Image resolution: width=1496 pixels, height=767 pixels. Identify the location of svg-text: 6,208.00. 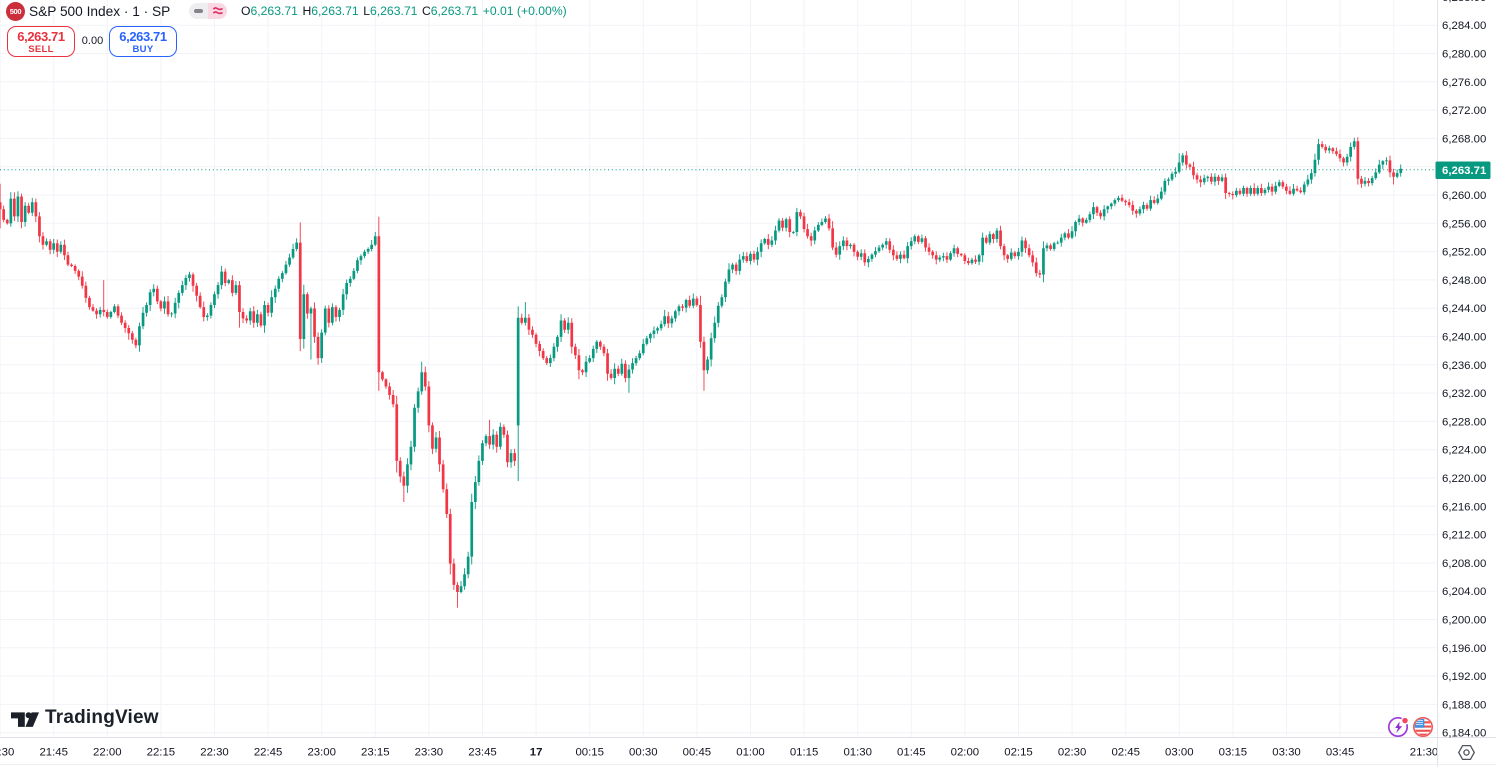
(1464, 564).